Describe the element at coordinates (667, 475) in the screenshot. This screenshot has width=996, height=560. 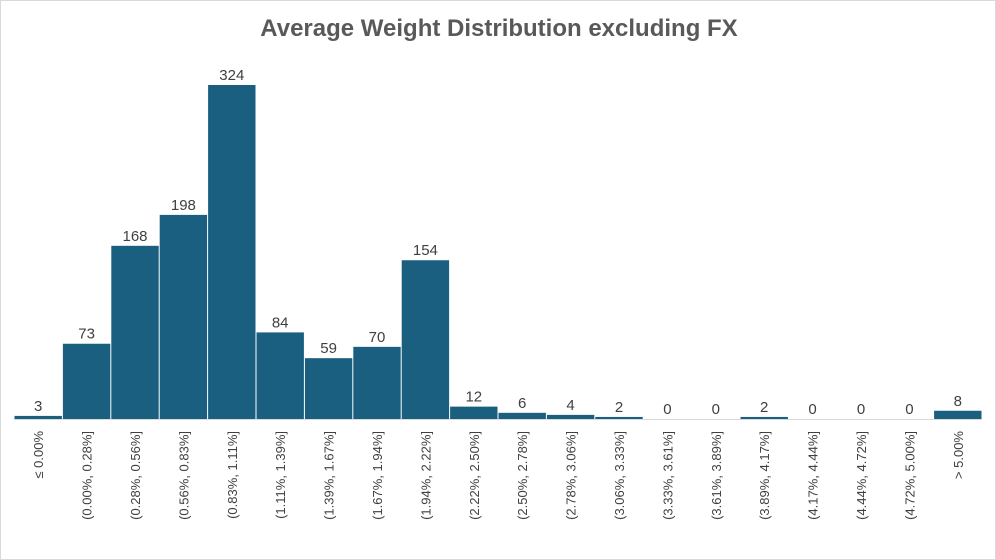
I see `x-tick-label-13: (3.33%, 3.61%]` at that location.